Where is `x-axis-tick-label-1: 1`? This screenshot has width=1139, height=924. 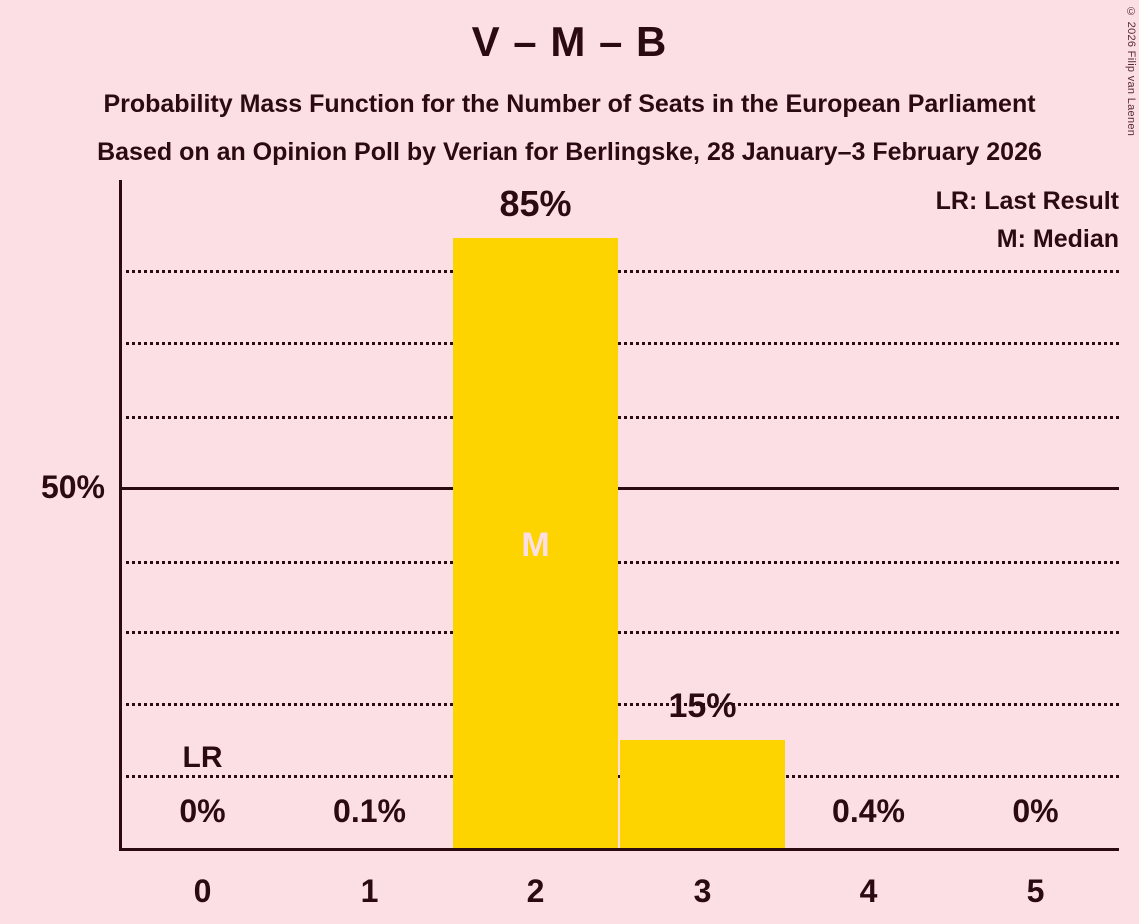 x-axis-tick-label-1: 1 is located at coordinates (369, 891).